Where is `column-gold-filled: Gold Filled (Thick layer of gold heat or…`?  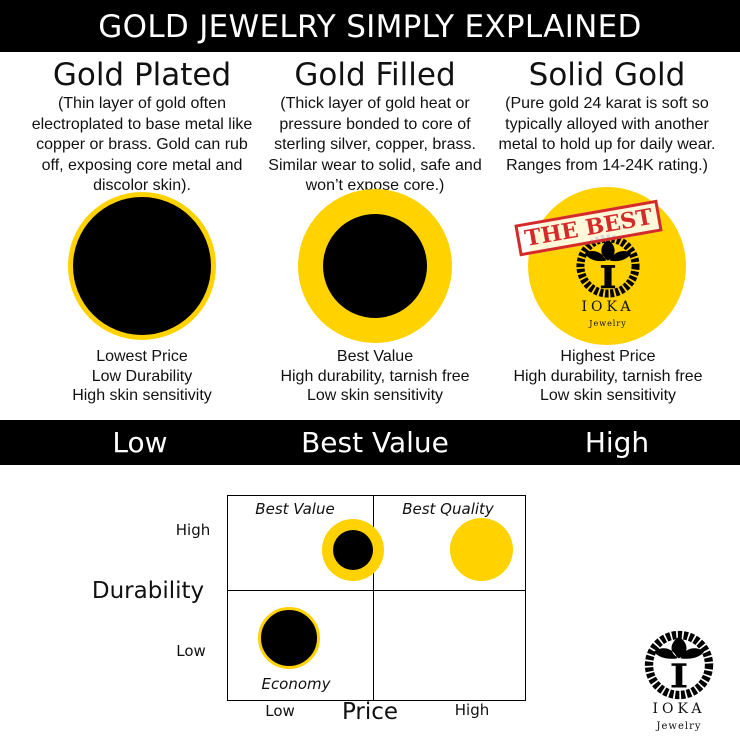
column-gold-filled: Gold Filled (Thick layer of gold heat or… is located at coordinates (375, 126).